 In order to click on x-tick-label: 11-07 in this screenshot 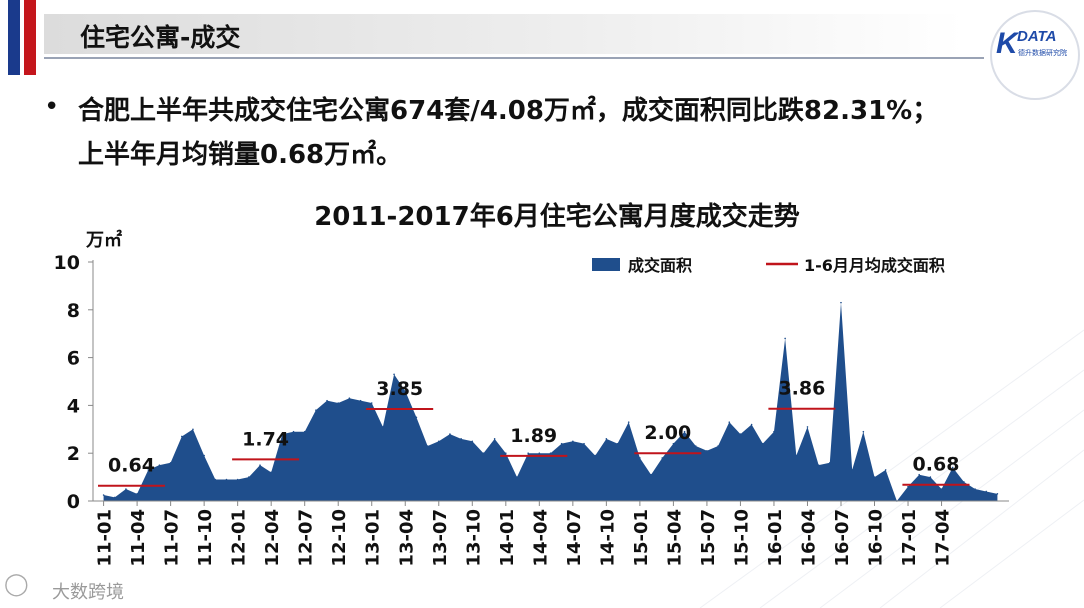, I will do `click(172, 538)`.